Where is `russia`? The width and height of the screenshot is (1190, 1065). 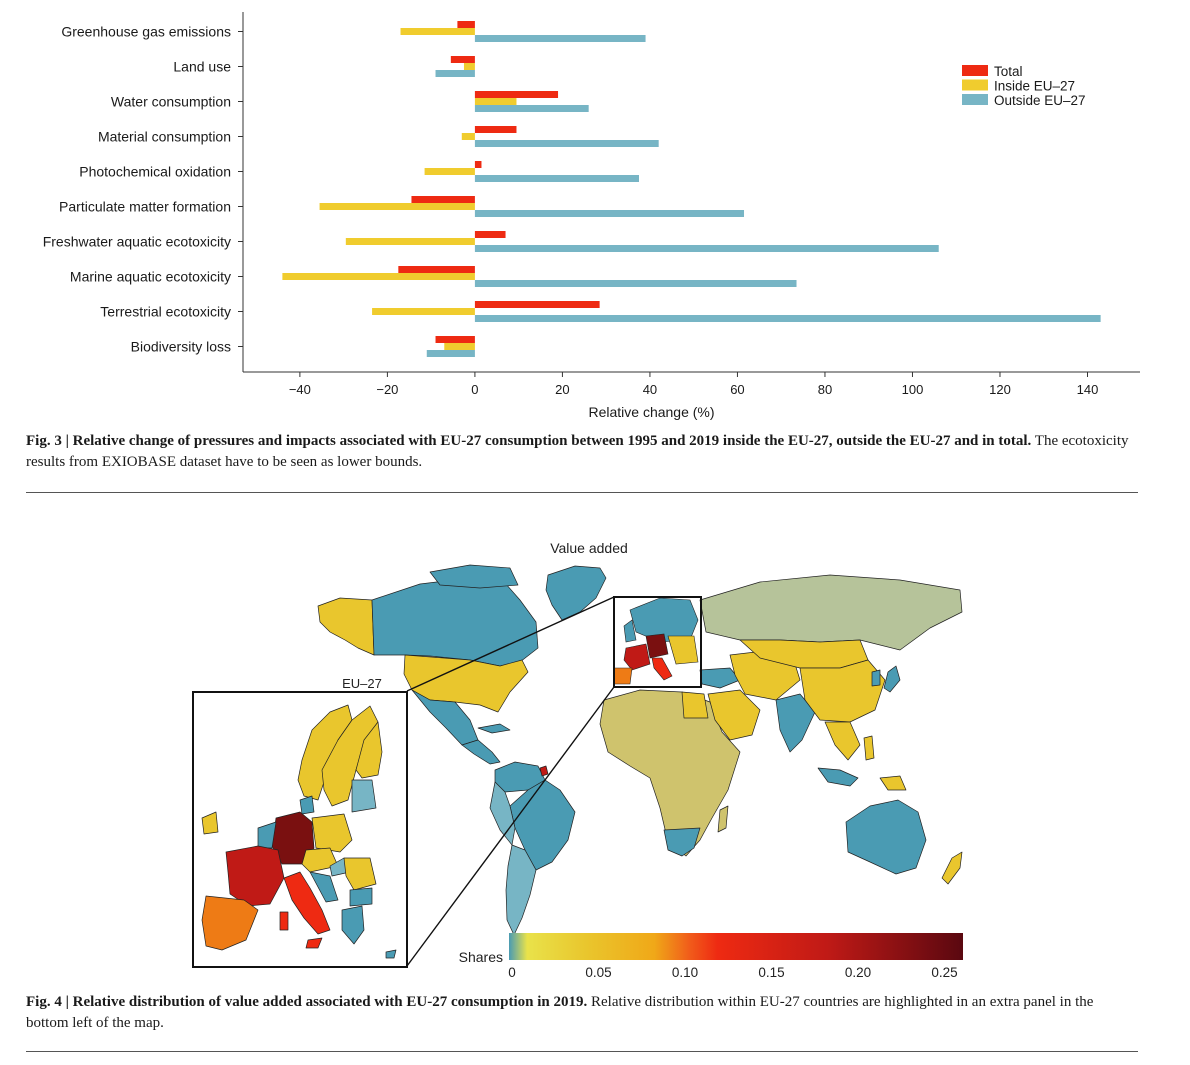
russia is located at coordinates (831, 612).